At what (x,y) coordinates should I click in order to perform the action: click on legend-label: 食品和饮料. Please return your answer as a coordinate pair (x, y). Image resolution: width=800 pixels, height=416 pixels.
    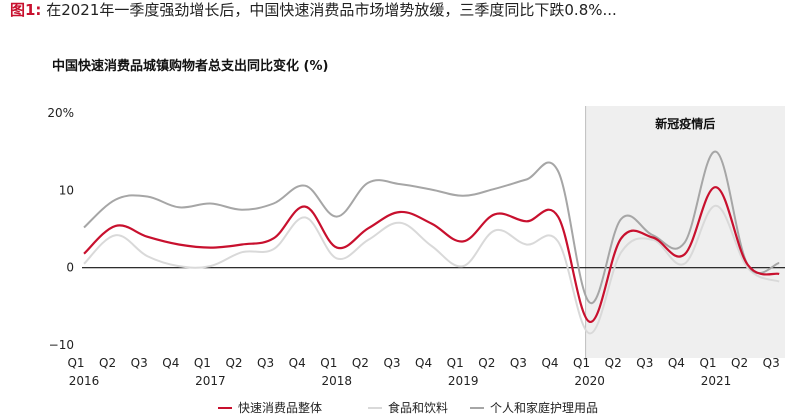
    Looking at the image, I should click on (418, 407).